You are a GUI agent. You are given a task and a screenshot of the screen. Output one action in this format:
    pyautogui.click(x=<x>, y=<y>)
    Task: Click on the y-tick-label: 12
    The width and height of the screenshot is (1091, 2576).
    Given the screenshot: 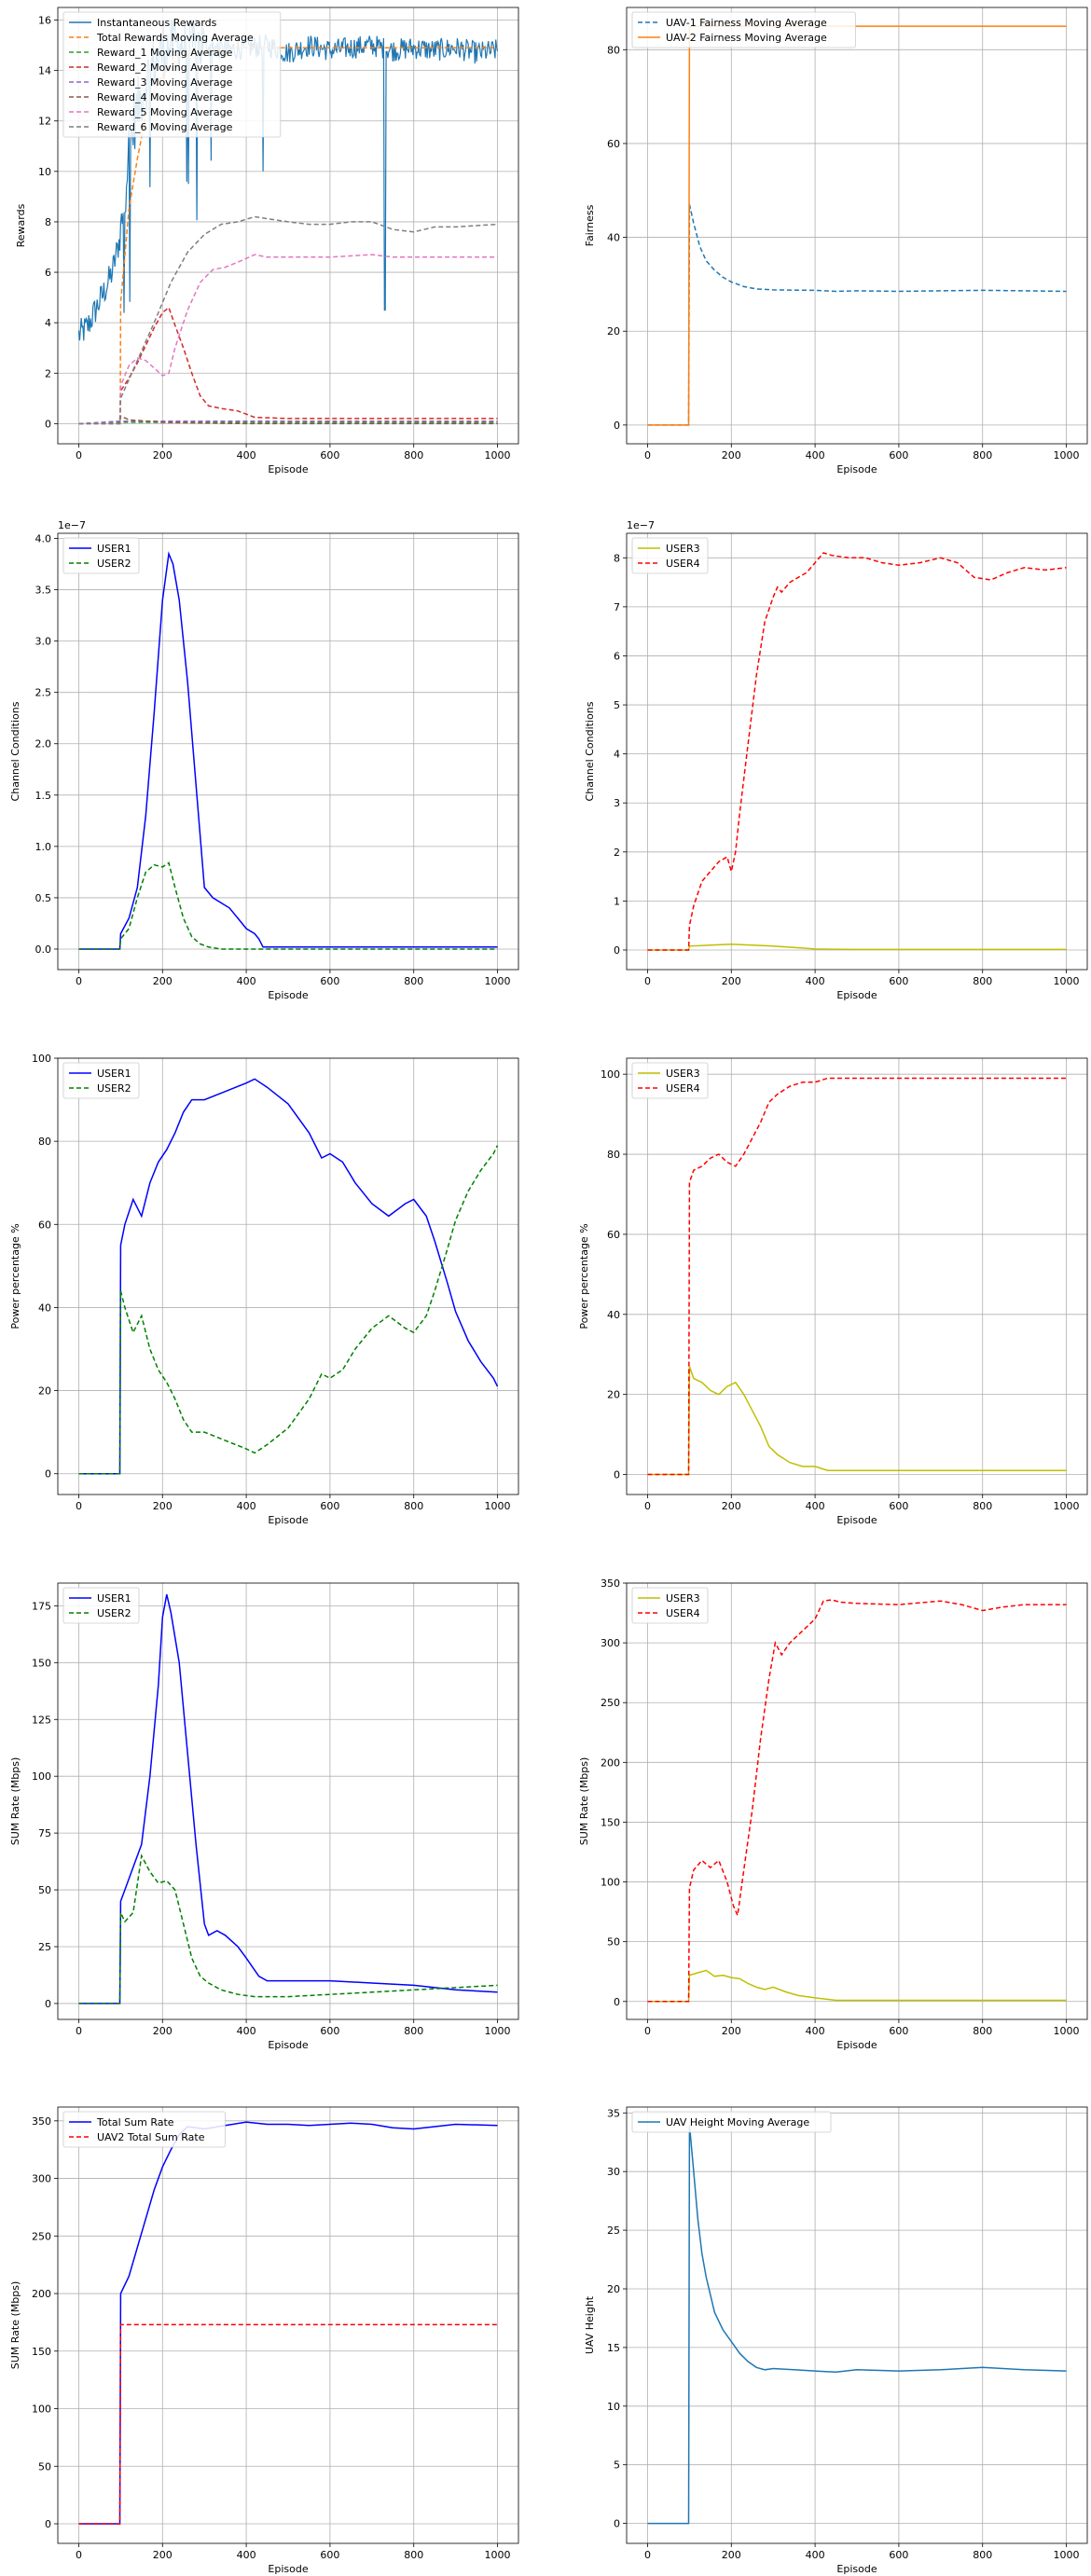 What is the action you would take?
    pyautogui.click(x=44, y=122)
    